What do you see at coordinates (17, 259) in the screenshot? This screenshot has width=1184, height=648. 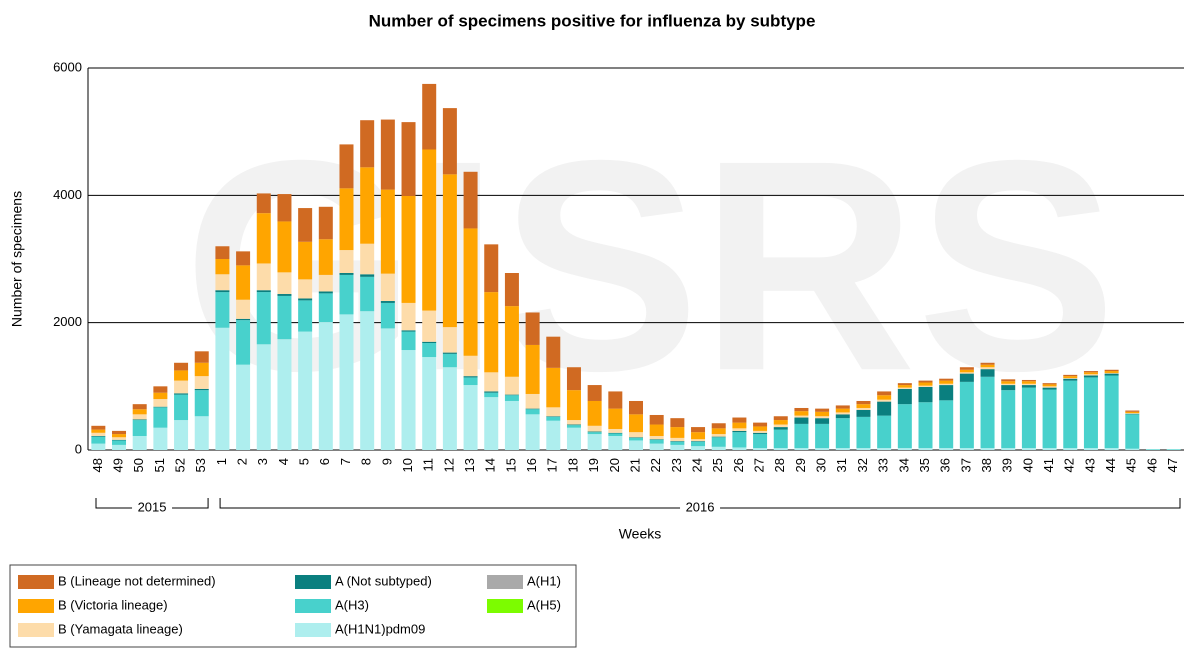 I see `y-axis-label: Number of specimens` at bounding box center [17, 259].